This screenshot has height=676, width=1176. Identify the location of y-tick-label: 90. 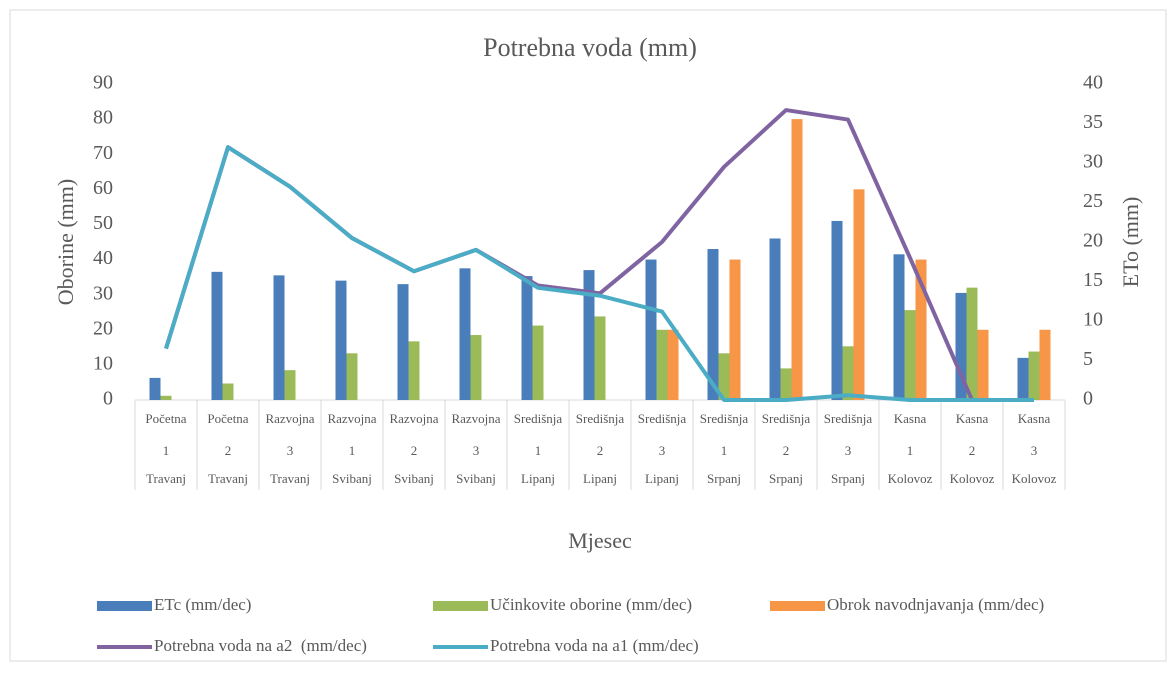
(103, 83).